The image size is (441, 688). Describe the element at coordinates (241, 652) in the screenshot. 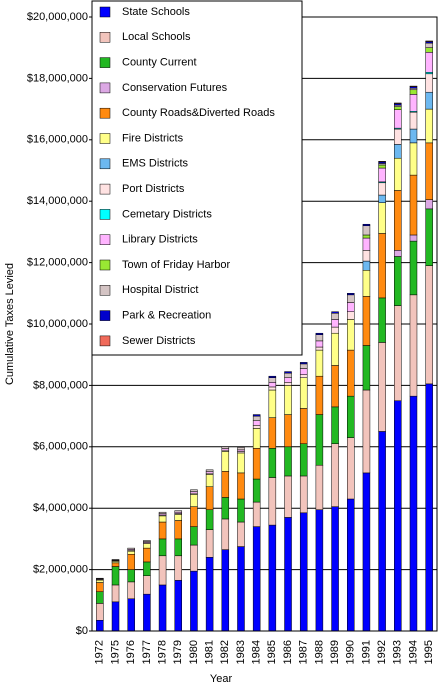

I see `x-tick-label: 1983` at that location.